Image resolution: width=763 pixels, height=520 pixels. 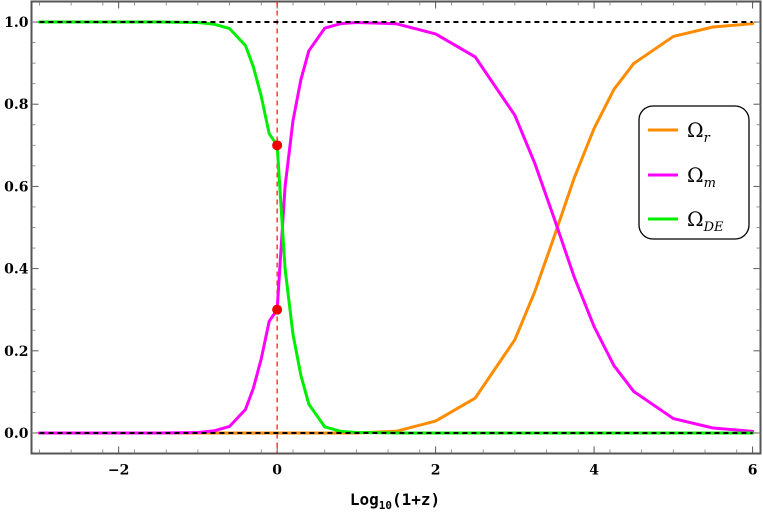 What do you see at coordinates (16, 434) in the screenshot?
I see `y-tick-label: 0.0` at bounding box center [16, 434].